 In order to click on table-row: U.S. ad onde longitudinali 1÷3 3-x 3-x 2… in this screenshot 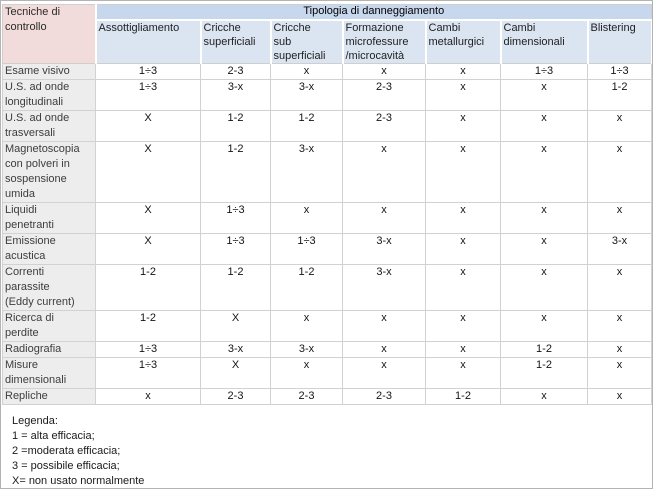, I will do `click(327, 95)`.